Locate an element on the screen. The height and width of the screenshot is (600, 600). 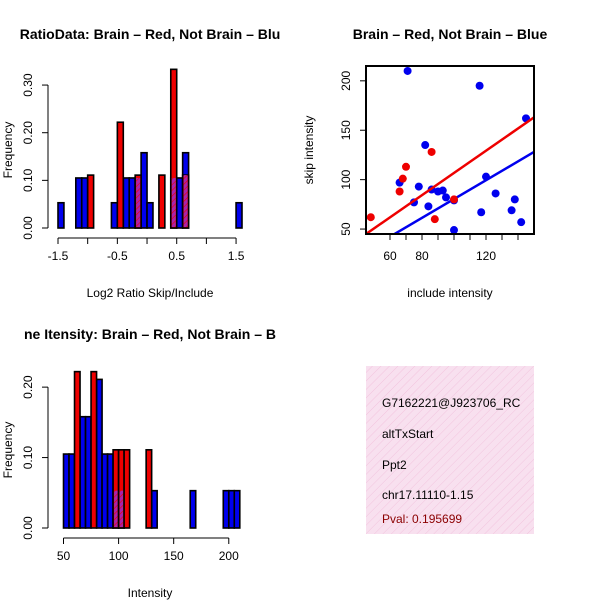
scatter-frame is located at coordinates (450, 150).